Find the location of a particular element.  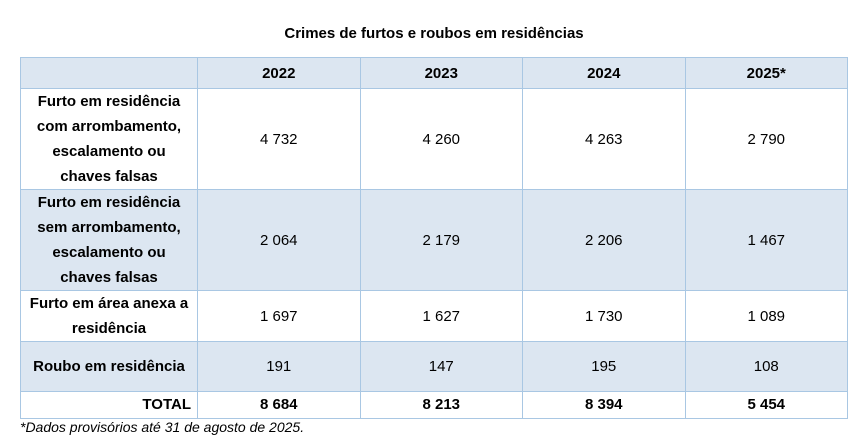

row-label: Roubo em residência is located at coordinates (109, 366).